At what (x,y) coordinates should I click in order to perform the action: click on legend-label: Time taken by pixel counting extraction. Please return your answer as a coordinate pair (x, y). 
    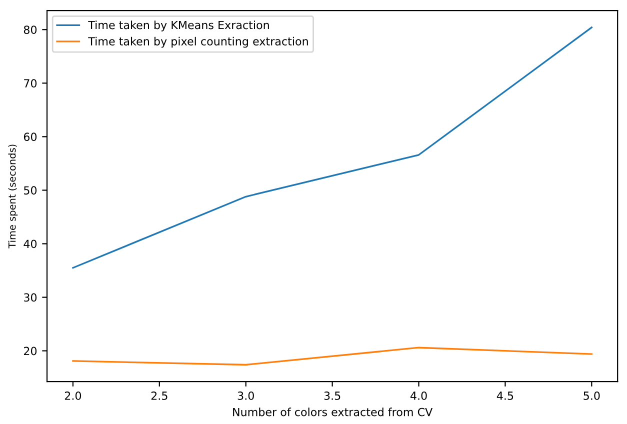
    Looking at the image, I should click on (198, 42).